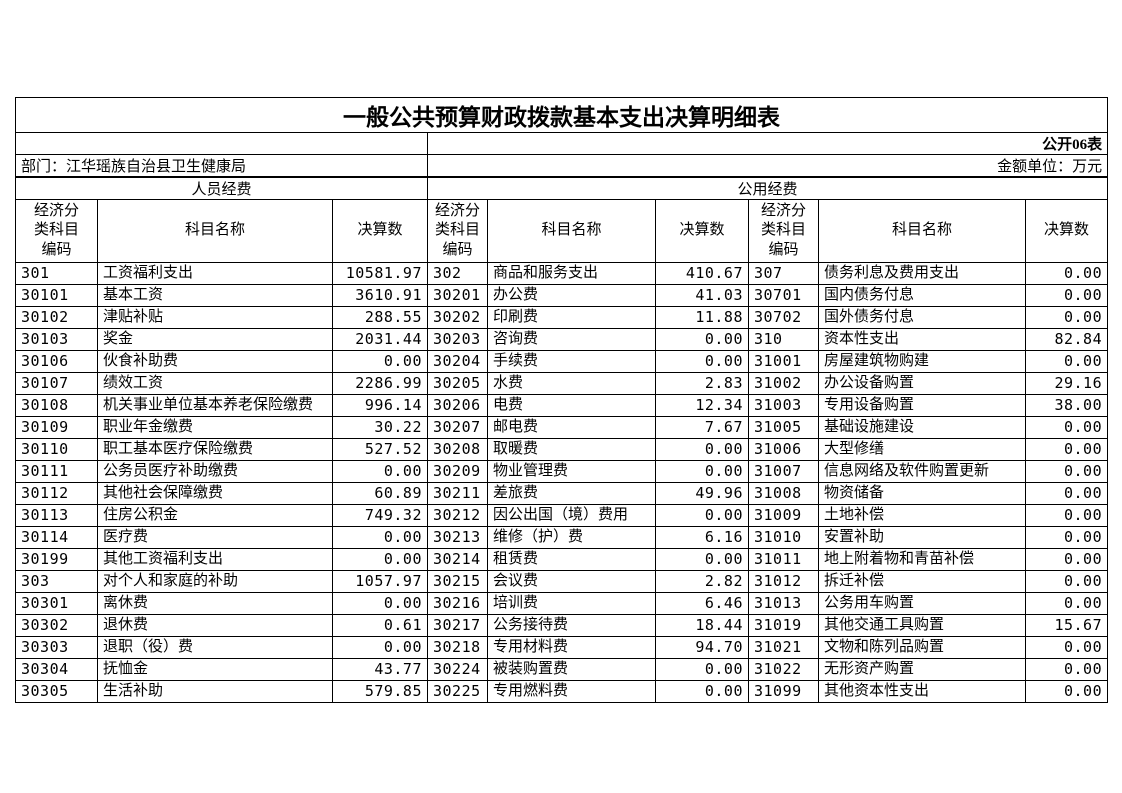  I want to click on subject-name-cell: 地上附着物和青苗补偿, so click(922, 559).